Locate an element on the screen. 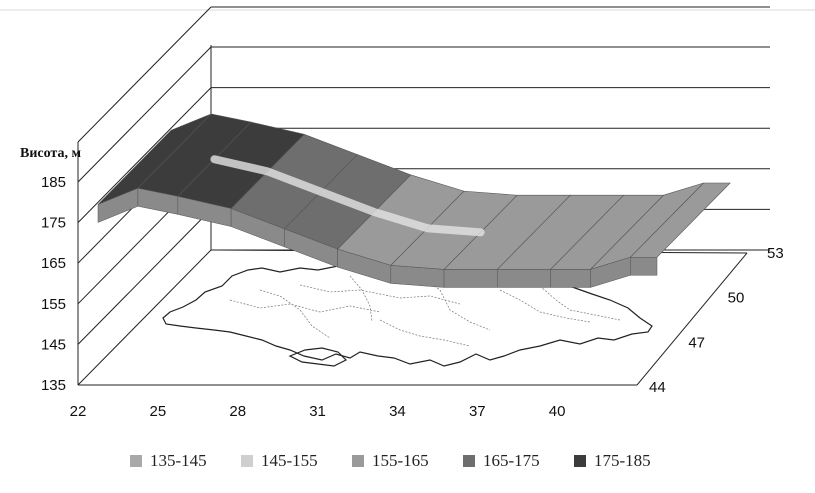  z-tick-label: 175 is located at coordinates (53, 223).